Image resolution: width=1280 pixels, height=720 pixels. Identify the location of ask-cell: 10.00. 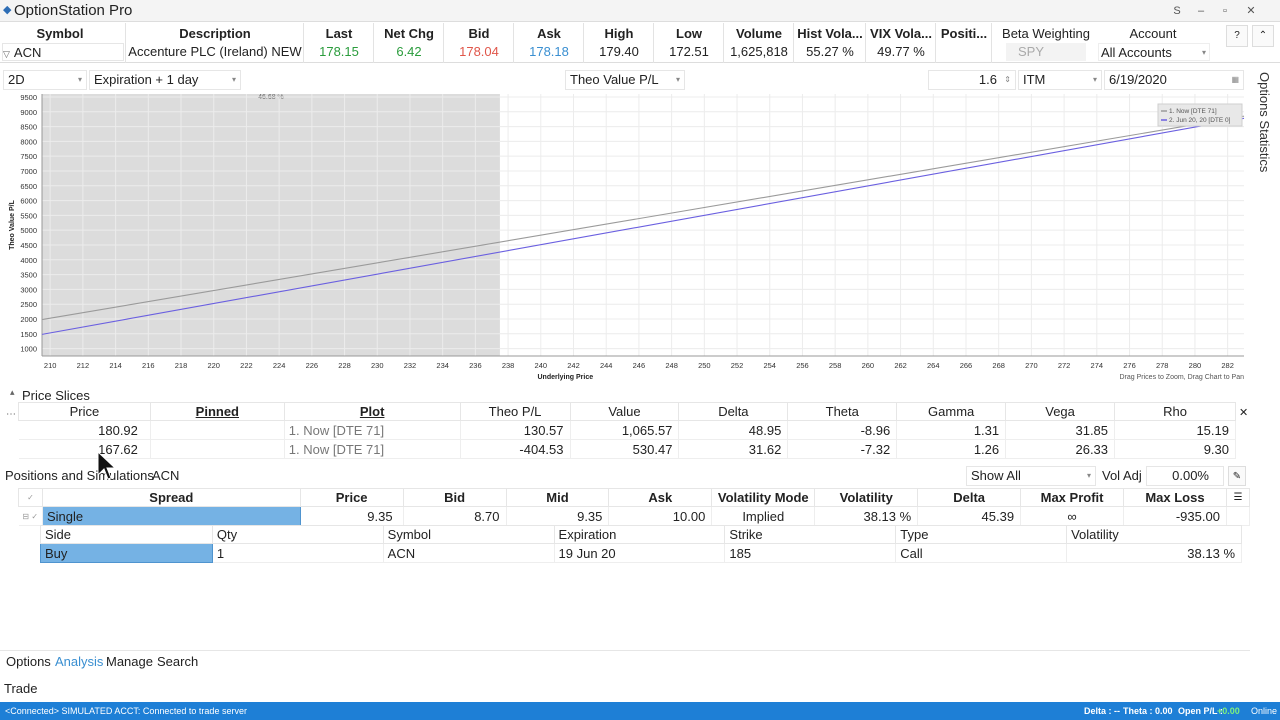
(660, 516).